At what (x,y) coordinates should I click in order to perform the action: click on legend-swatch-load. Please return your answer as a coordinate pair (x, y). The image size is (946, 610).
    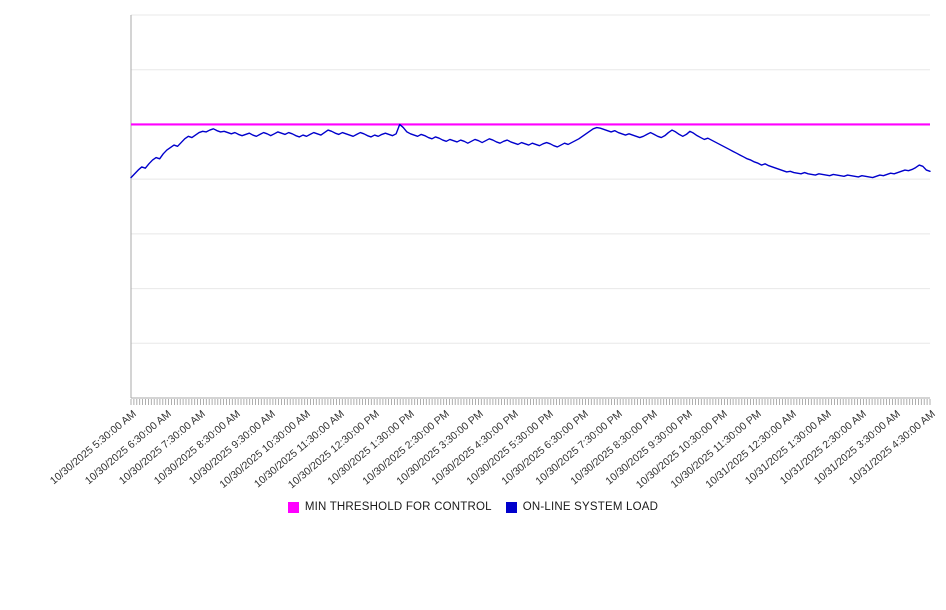
    Looking at the image, I should click on (511, 507).